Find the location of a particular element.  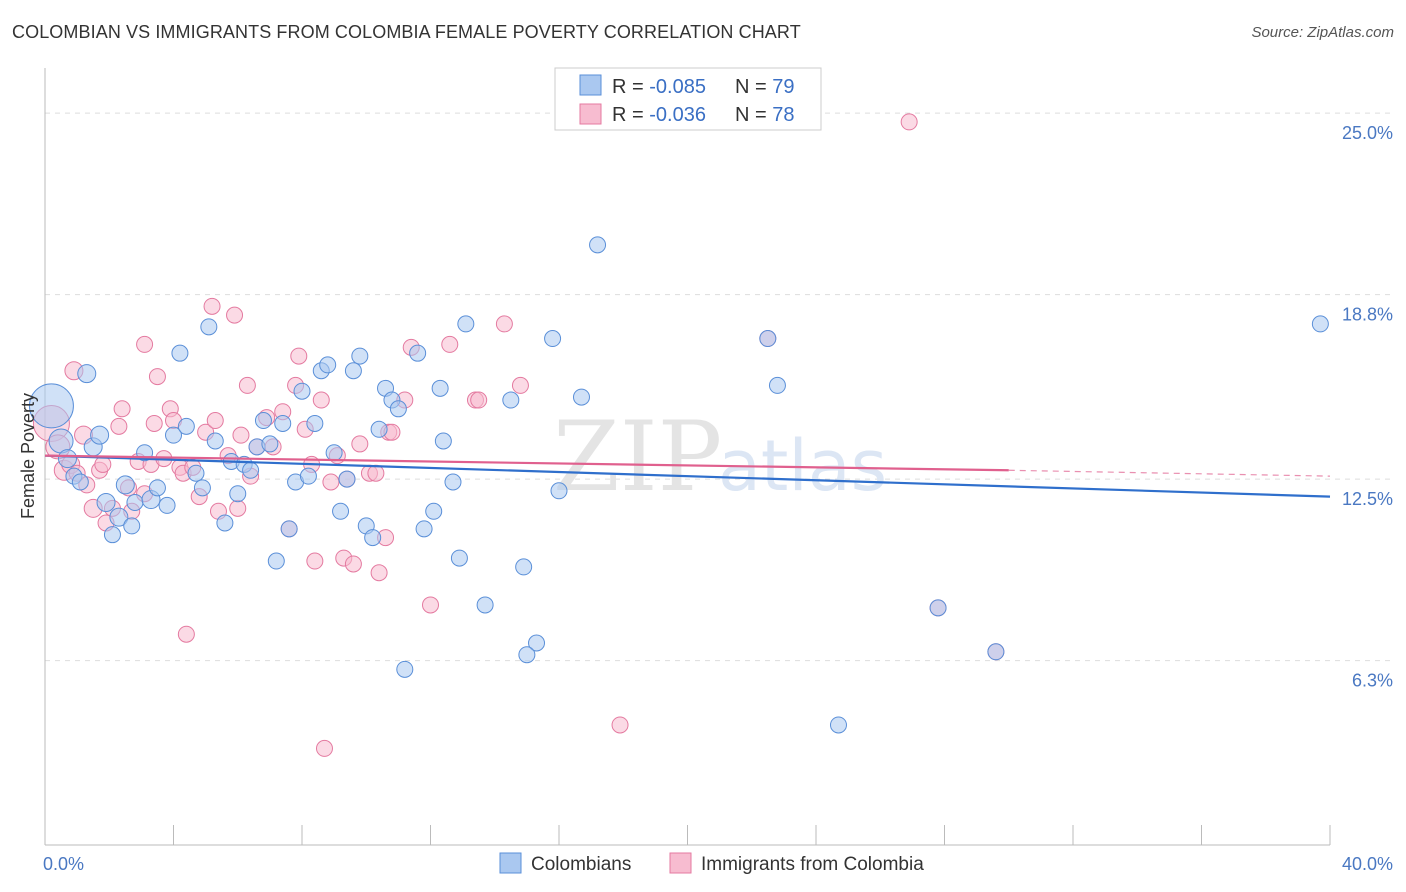

x-tick-label-min: 0.0% is located at coordinates (63, 864).